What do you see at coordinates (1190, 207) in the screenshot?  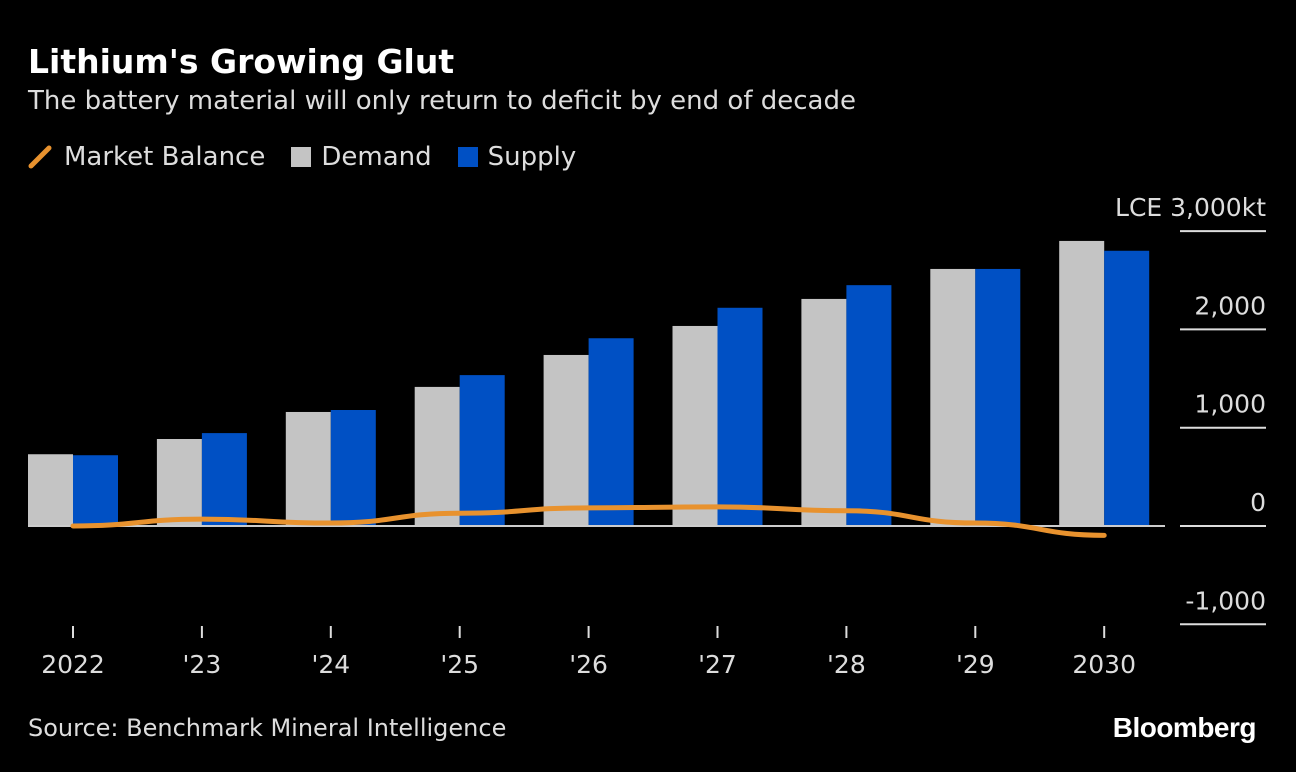 I see `y-tick-label: LCE 3,000kt` at bounding box center [1190, 207].